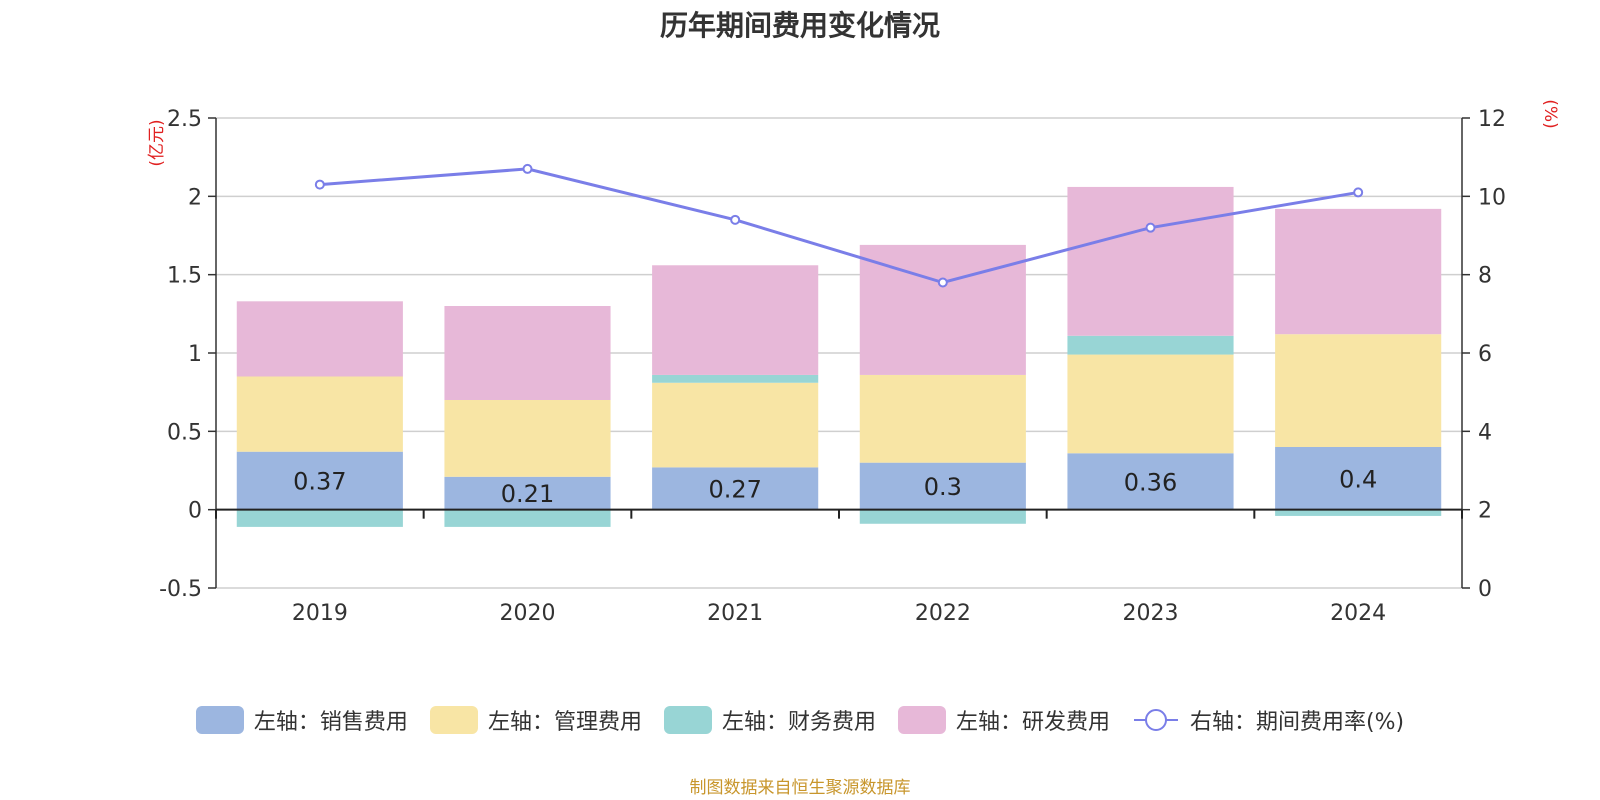 Image resolution: width=1600 pixels, height=800 pixels. Describe the element at coordinates (1492, 119) in the screenshot. I see `right-axis-tick-label: 12` at that location.